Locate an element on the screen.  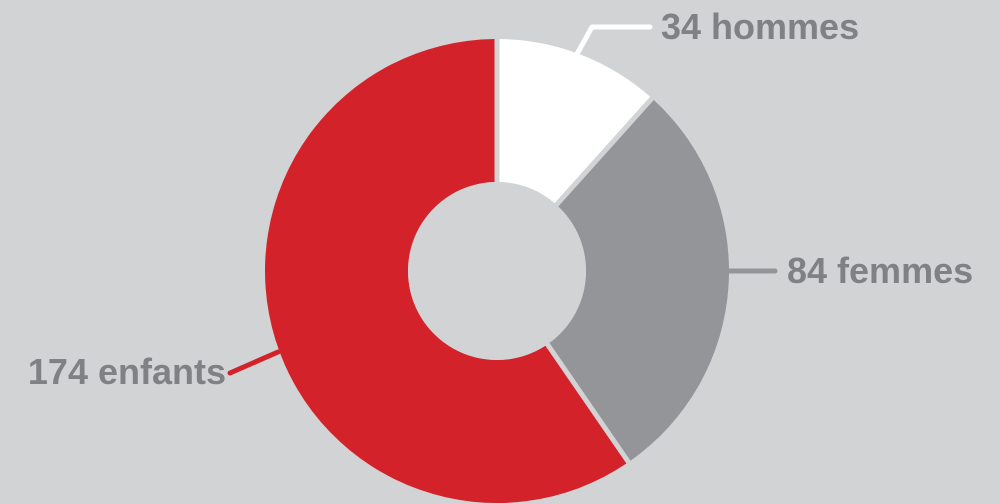
slice-label-2: 84 femmes is located at coordinates (880, 270).